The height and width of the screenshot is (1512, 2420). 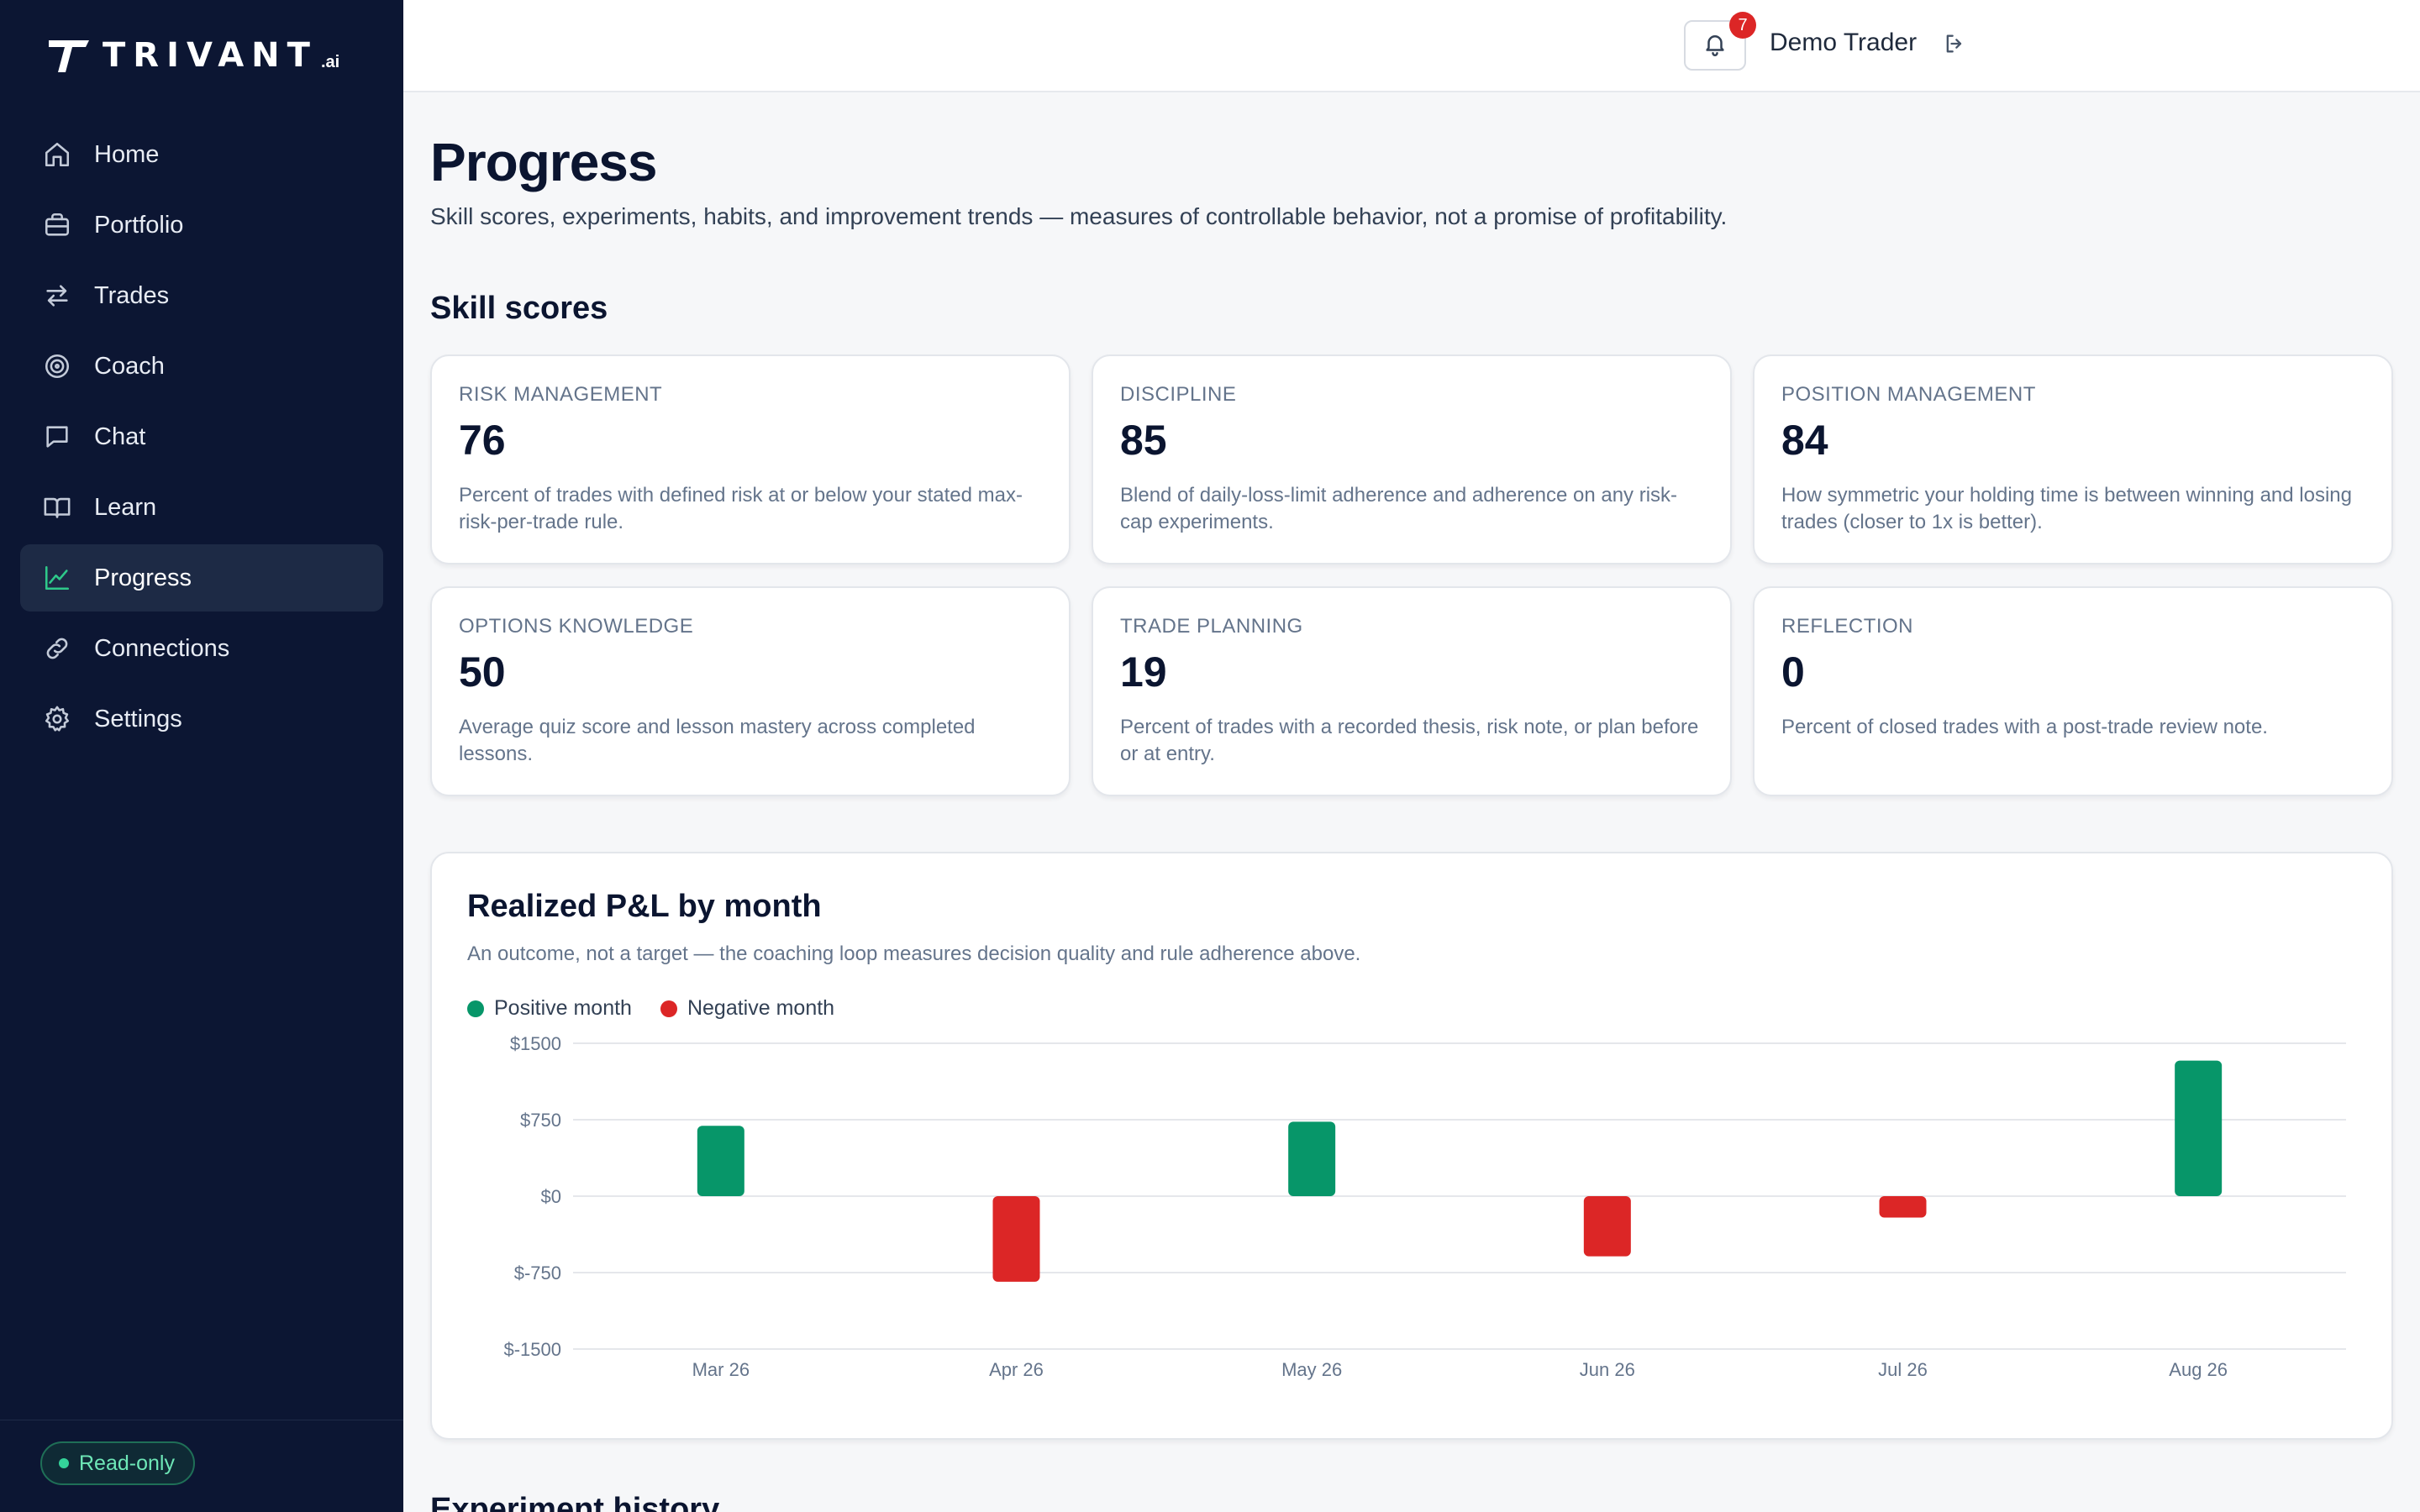 I want to click on skill-card-value: 0, so click(x=1793, y=672).